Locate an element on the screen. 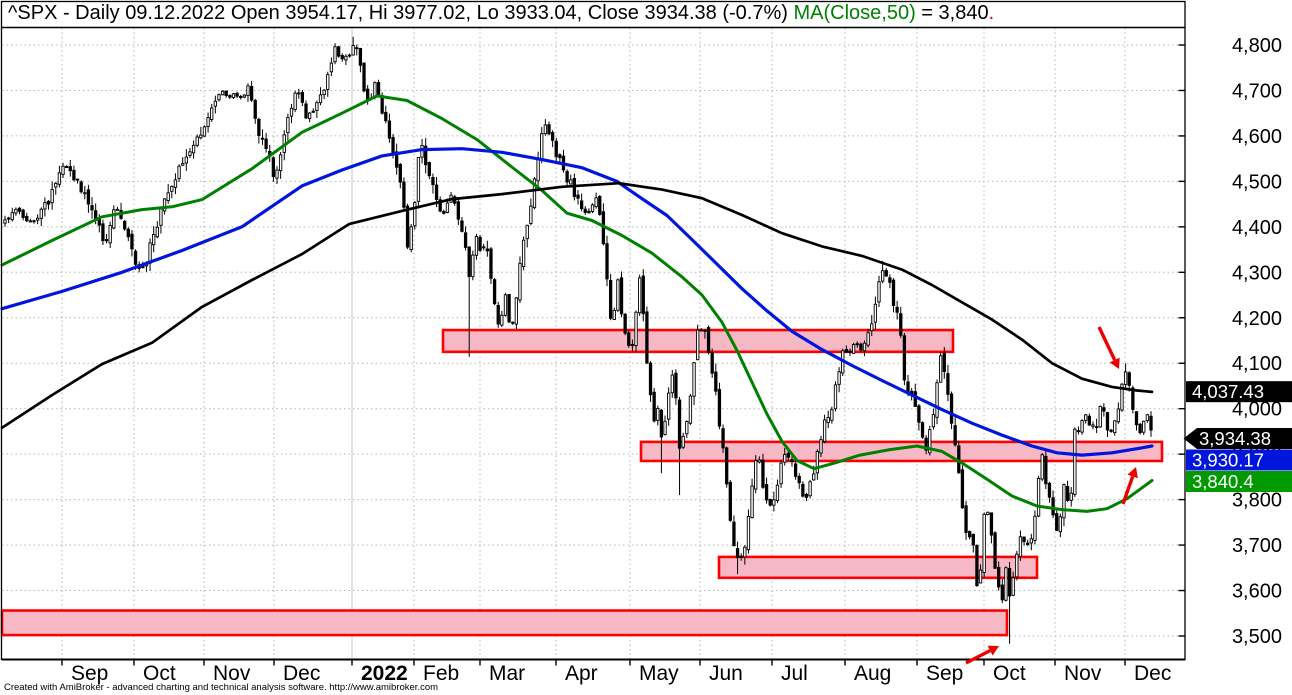 The width and height of the screenshot is (1292, 695). price-tag-38404-label: 3,840.4 is located at coordinates (1223, 481).